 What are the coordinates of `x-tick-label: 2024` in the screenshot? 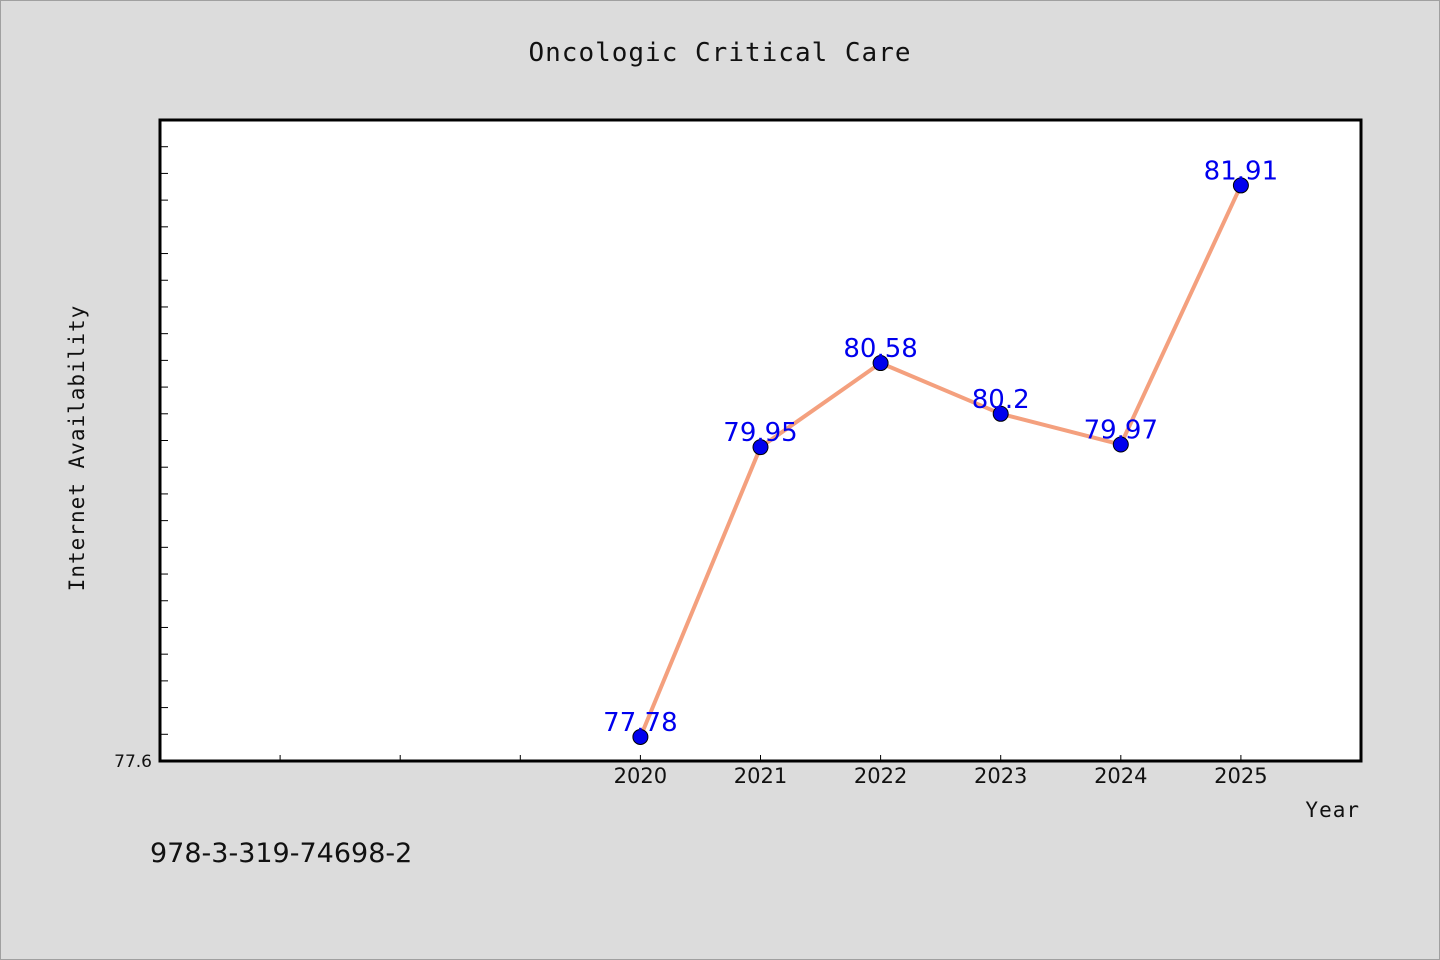 It's located at (1120, 776).